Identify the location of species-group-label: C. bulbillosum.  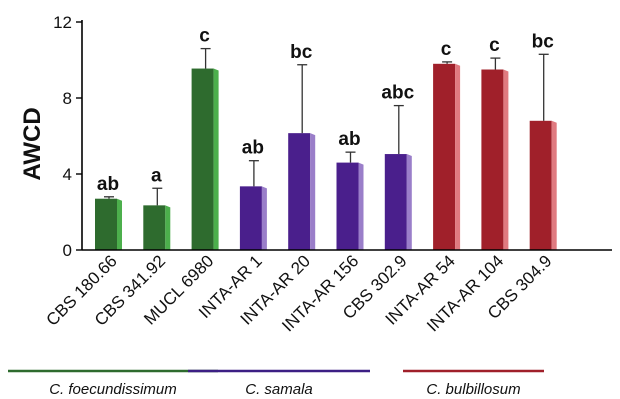
(473, 389).